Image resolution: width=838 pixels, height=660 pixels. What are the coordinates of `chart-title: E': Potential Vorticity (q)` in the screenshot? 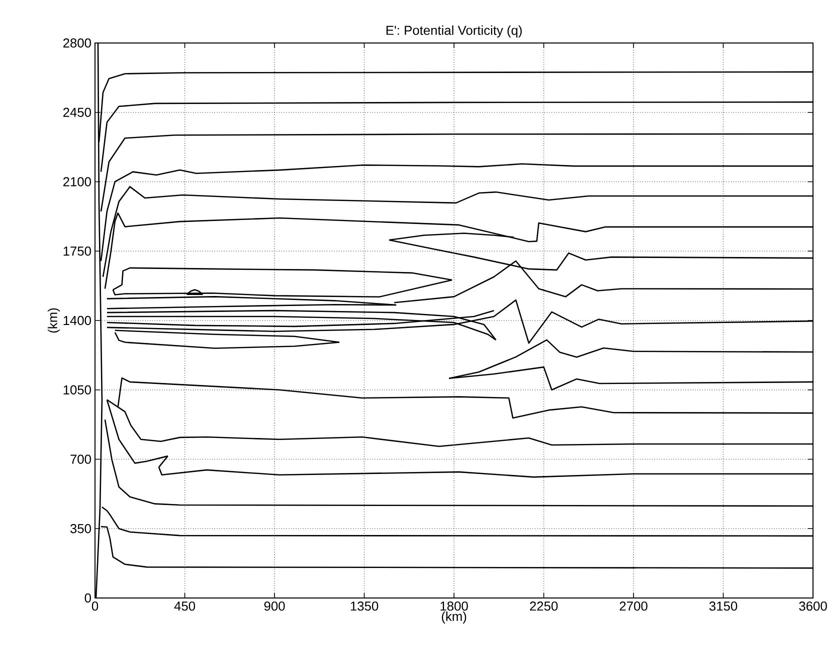 It's located at (454, 31).